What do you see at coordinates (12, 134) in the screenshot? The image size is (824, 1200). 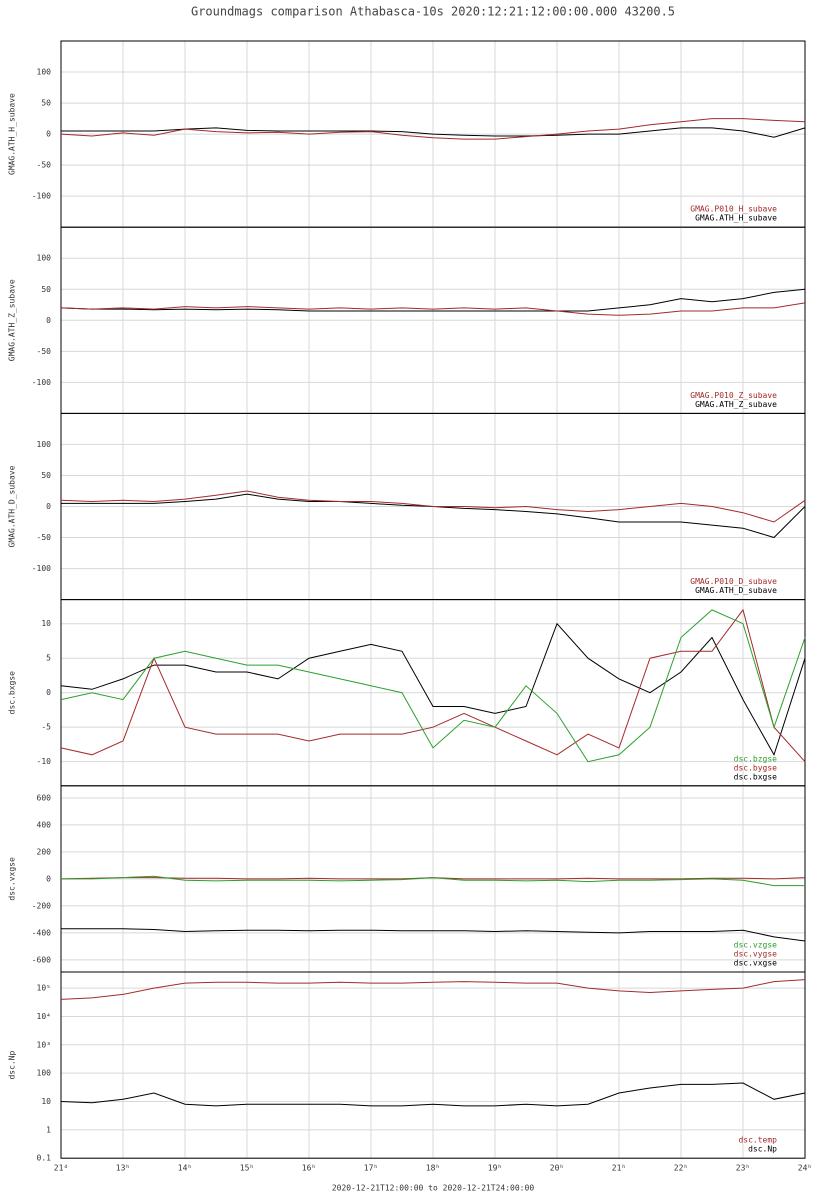 I see `y-axis-label: GMAG.ATH_H_subave` at bounding box center [12, 134].